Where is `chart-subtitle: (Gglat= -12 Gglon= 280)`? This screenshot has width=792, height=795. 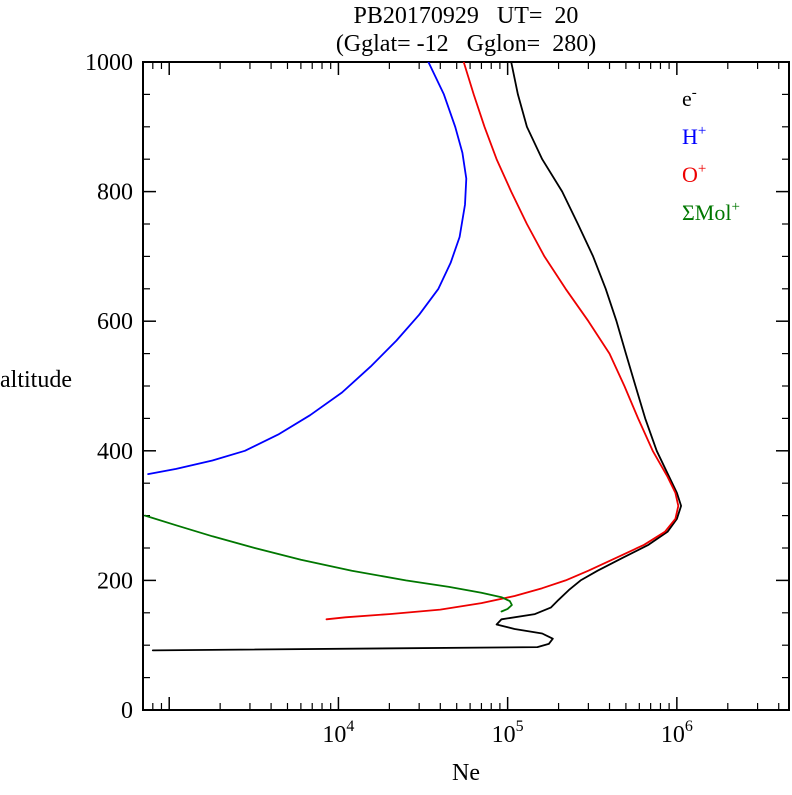
chart-subtitle: (Gglat= -12 Gglon= 280) is located at coordinates (466, 44).